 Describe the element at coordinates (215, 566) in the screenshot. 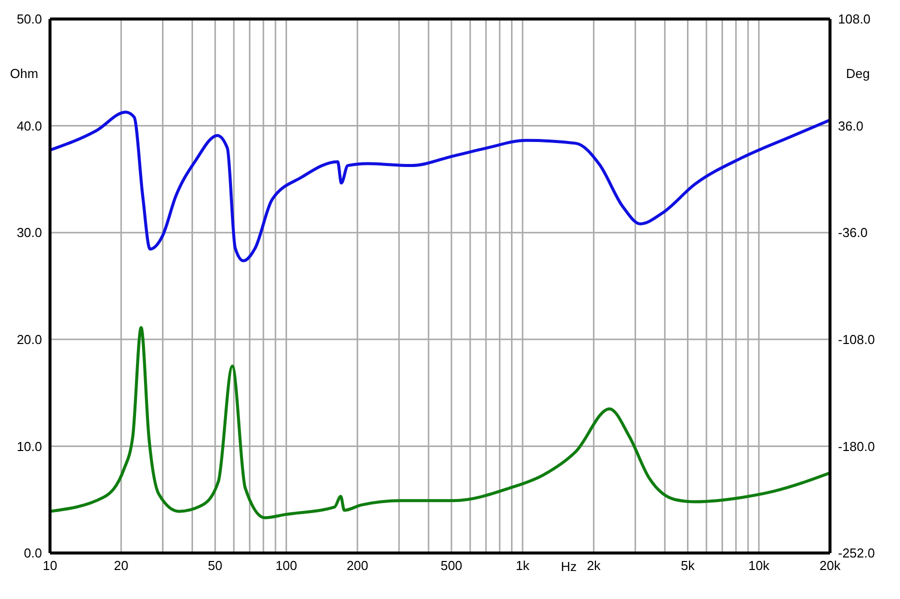

I see `x-tick-label: 50` at that location.